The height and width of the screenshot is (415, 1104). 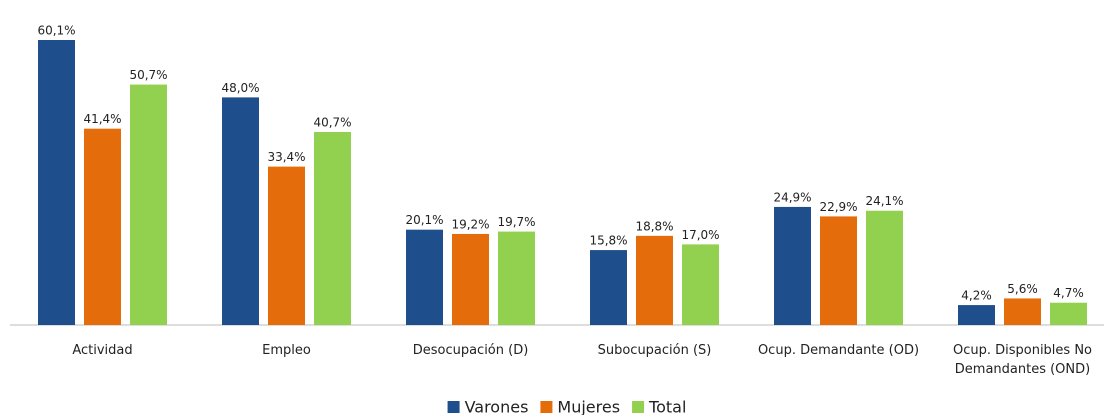 What do you see at coordinates (102, 350) in the screenshot?
I see `x-tick-label: Actividad` at bounding box center [102, 350].